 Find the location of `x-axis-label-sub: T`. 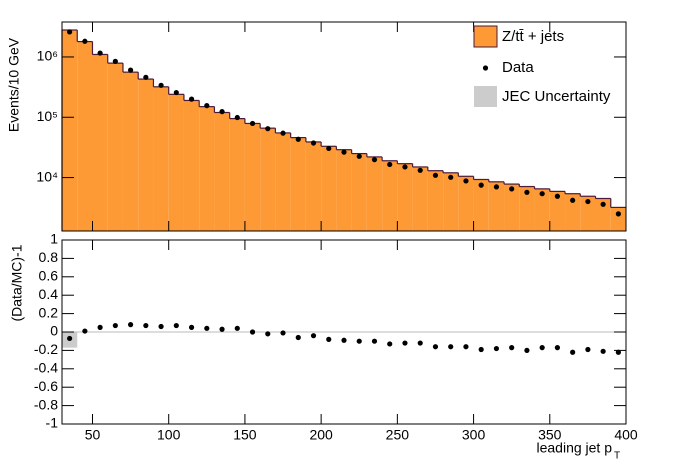

x-axis-label-sub: T is located at coordinates (617, 456).